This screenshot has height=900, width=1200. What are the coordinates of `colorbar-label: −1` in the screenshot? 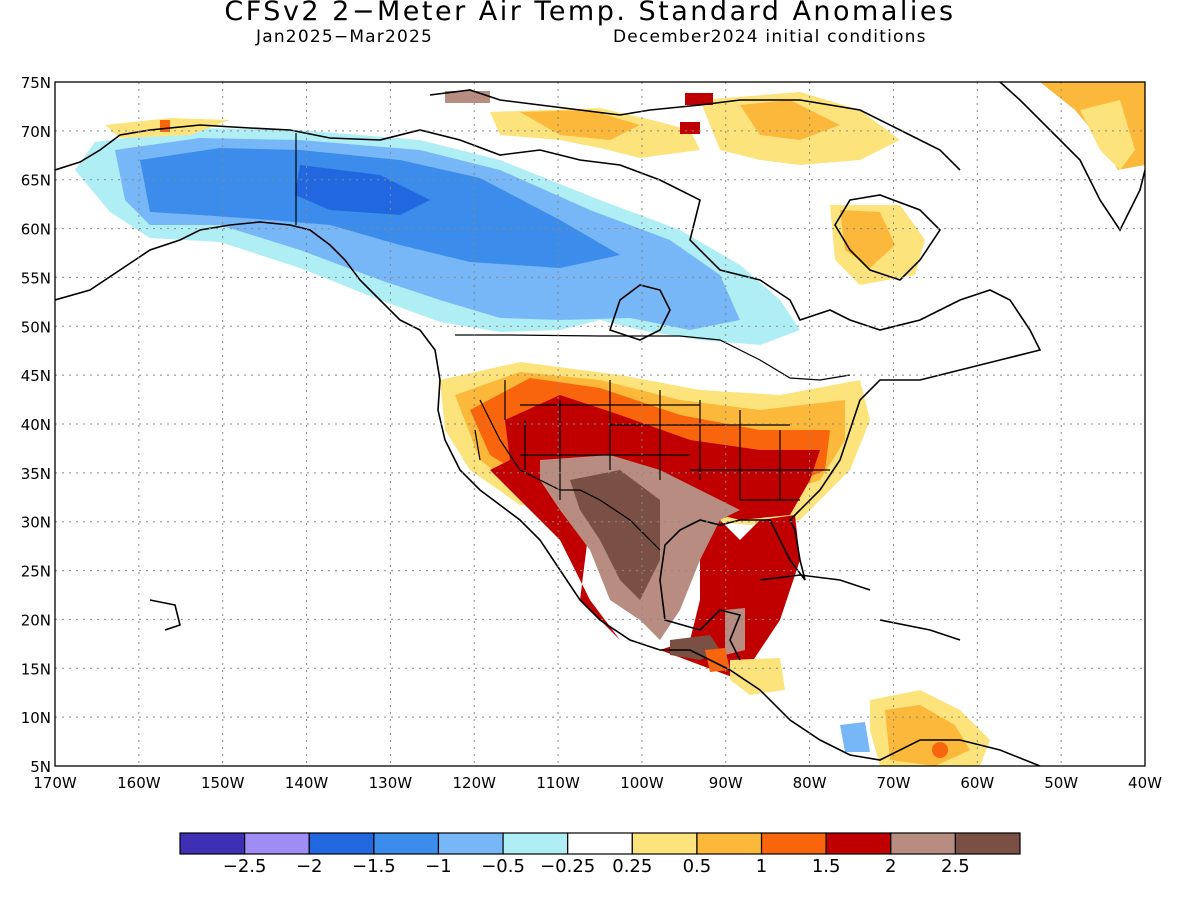 It's located at (438, 866).